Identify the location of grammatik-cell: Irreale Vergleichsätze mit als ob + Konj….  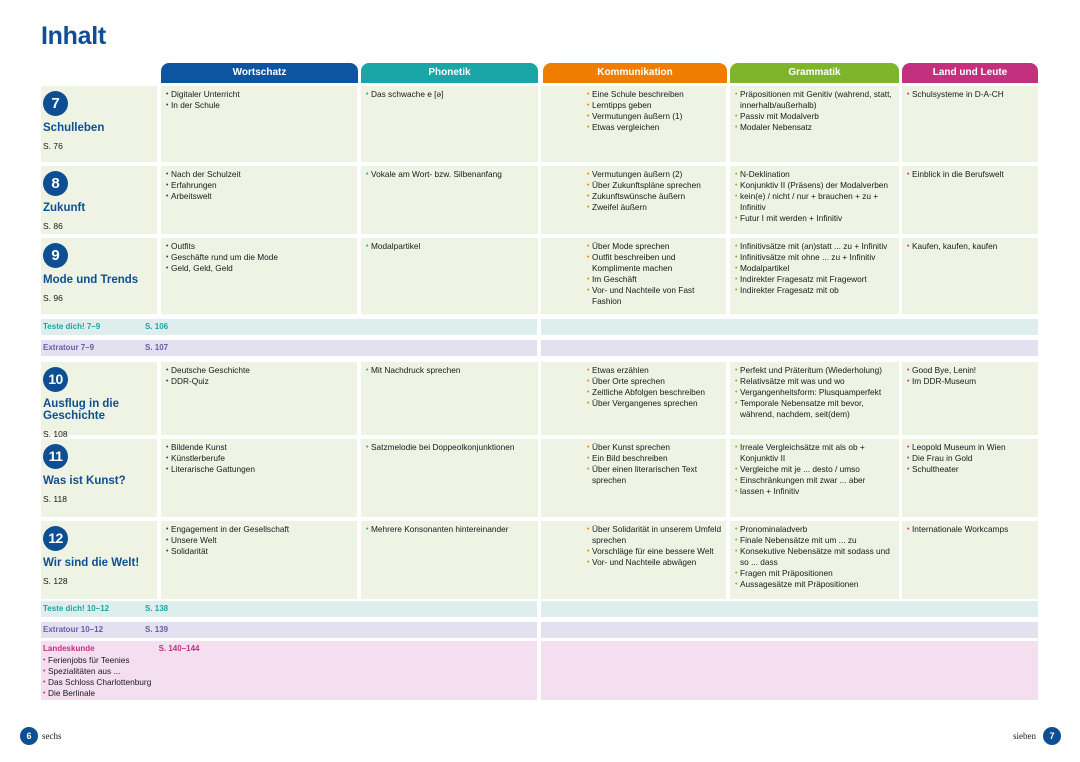
(814, 478).